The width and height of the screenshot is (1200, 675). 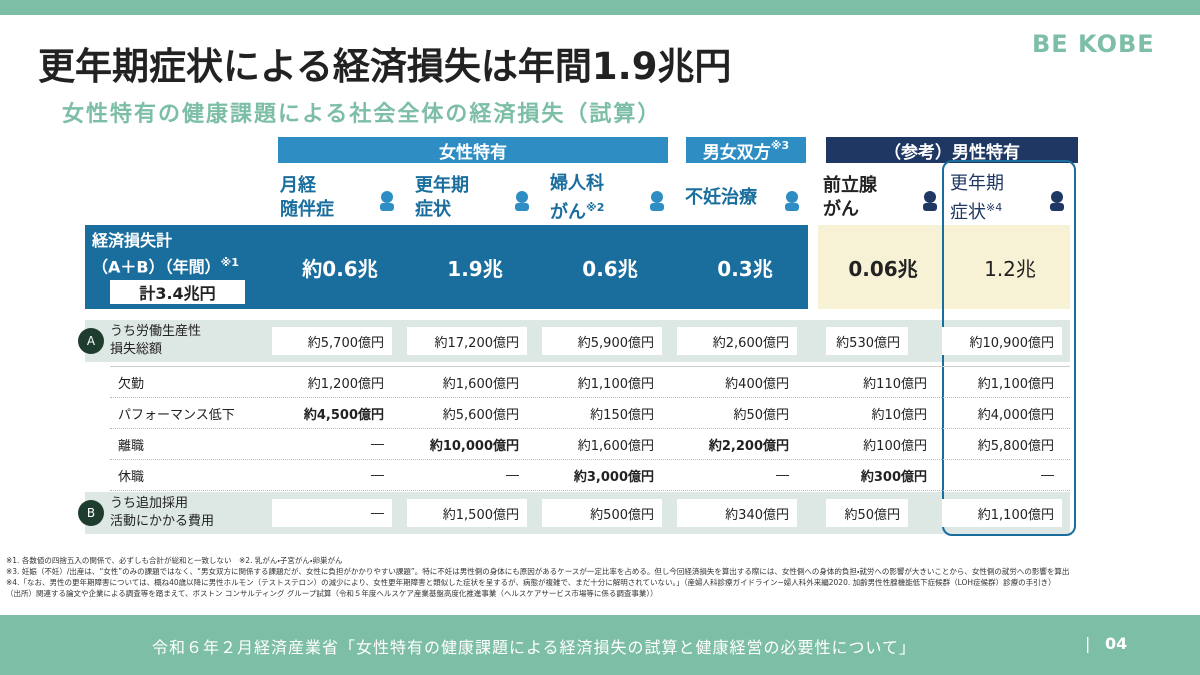 I want to click on row-block-line, so click(x=590, y=366).